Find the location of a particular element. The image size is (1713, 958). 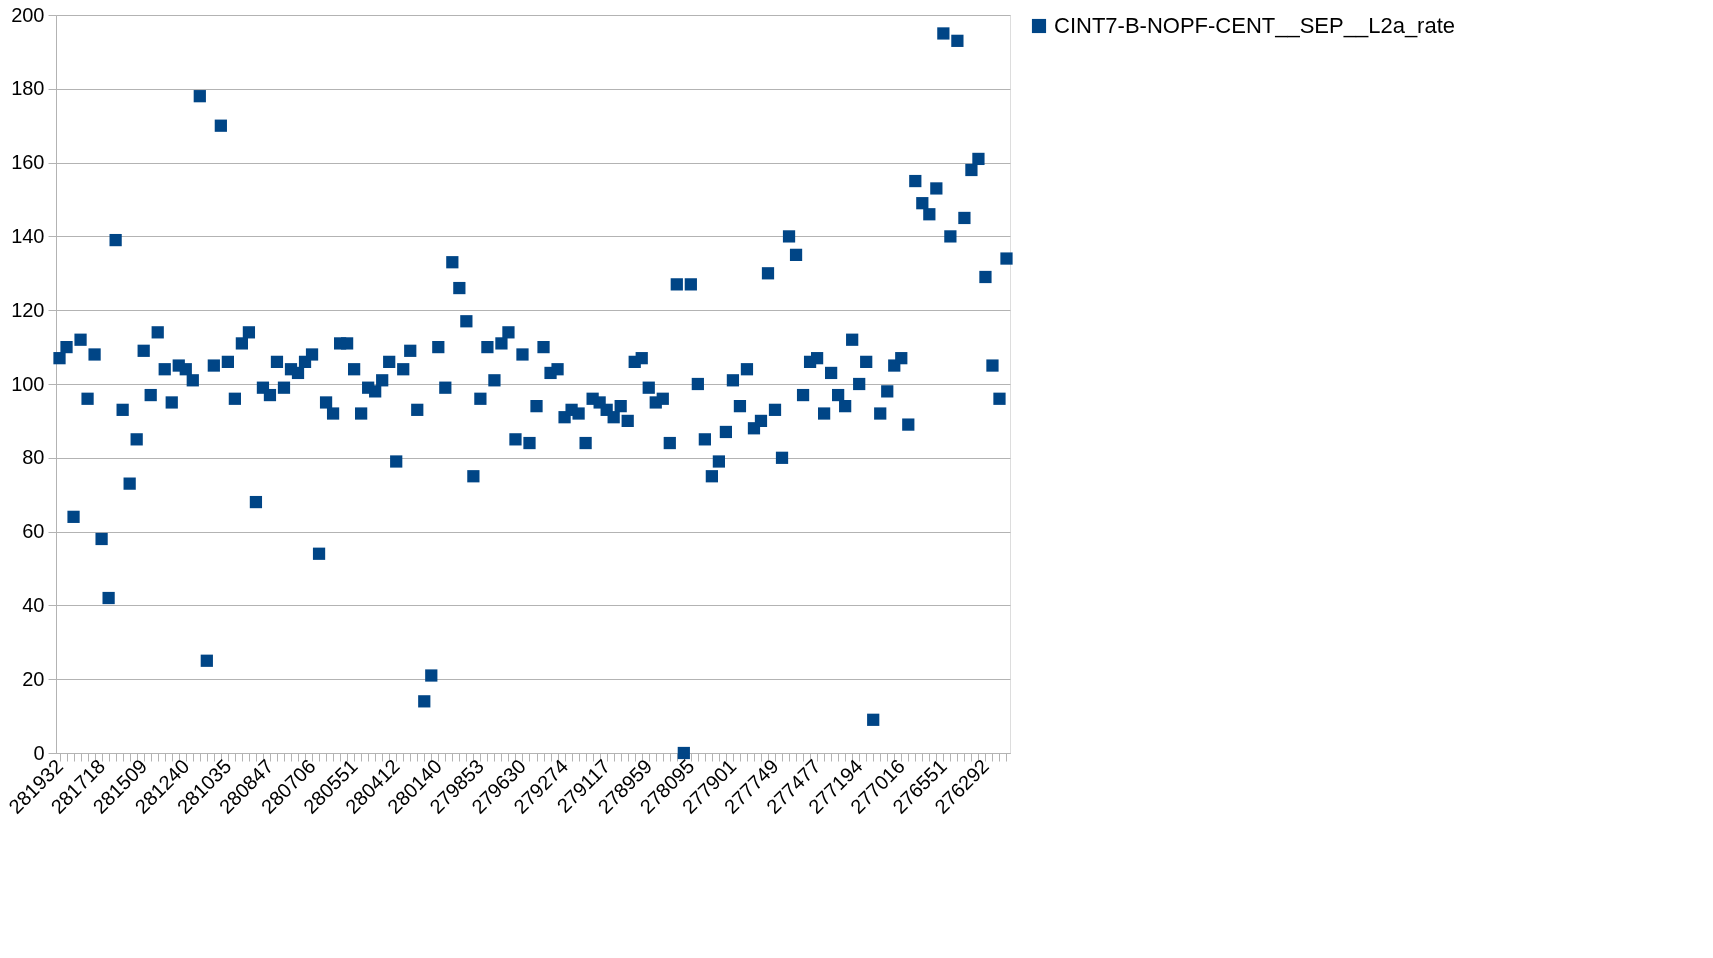

y-tick-label: 20 is located at coordinates (33, 678).